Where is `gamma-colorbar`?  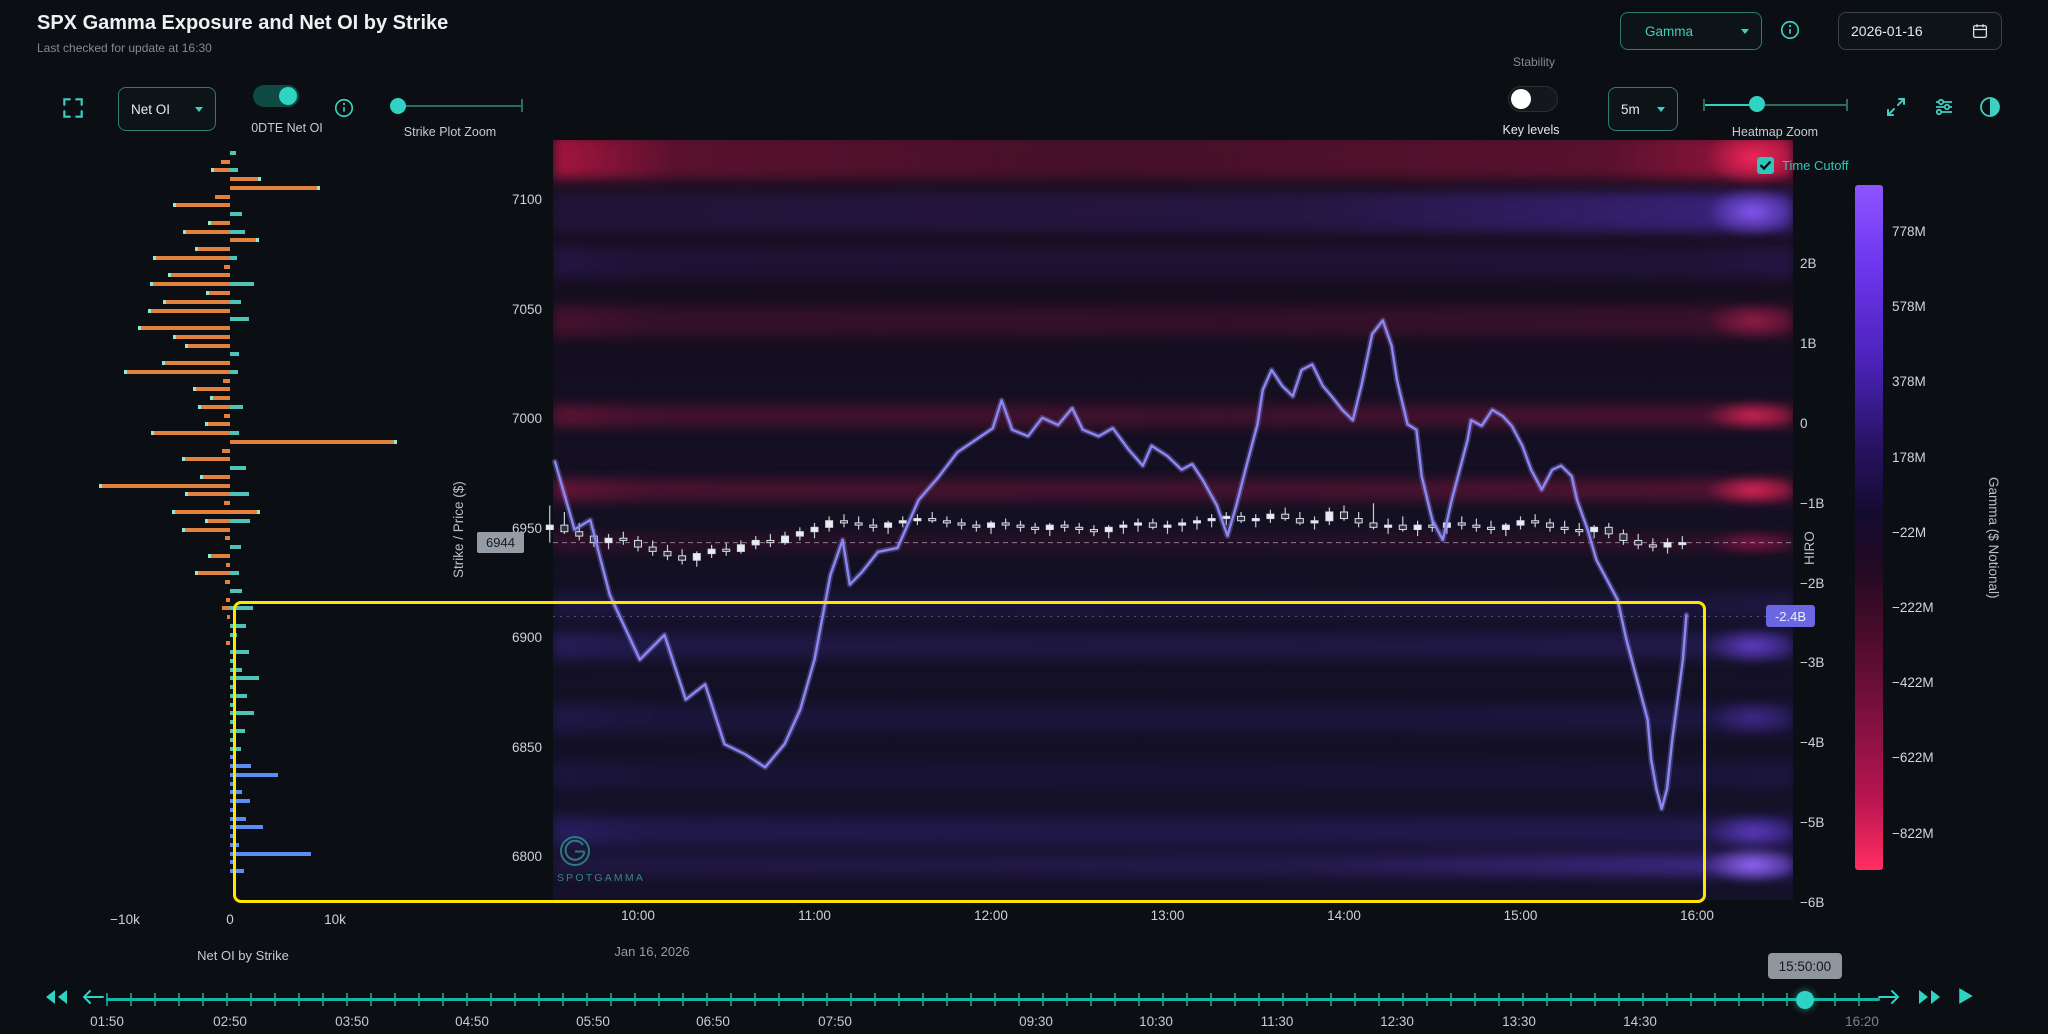
gamma-colorbar is located at coordinates (1869, 527).